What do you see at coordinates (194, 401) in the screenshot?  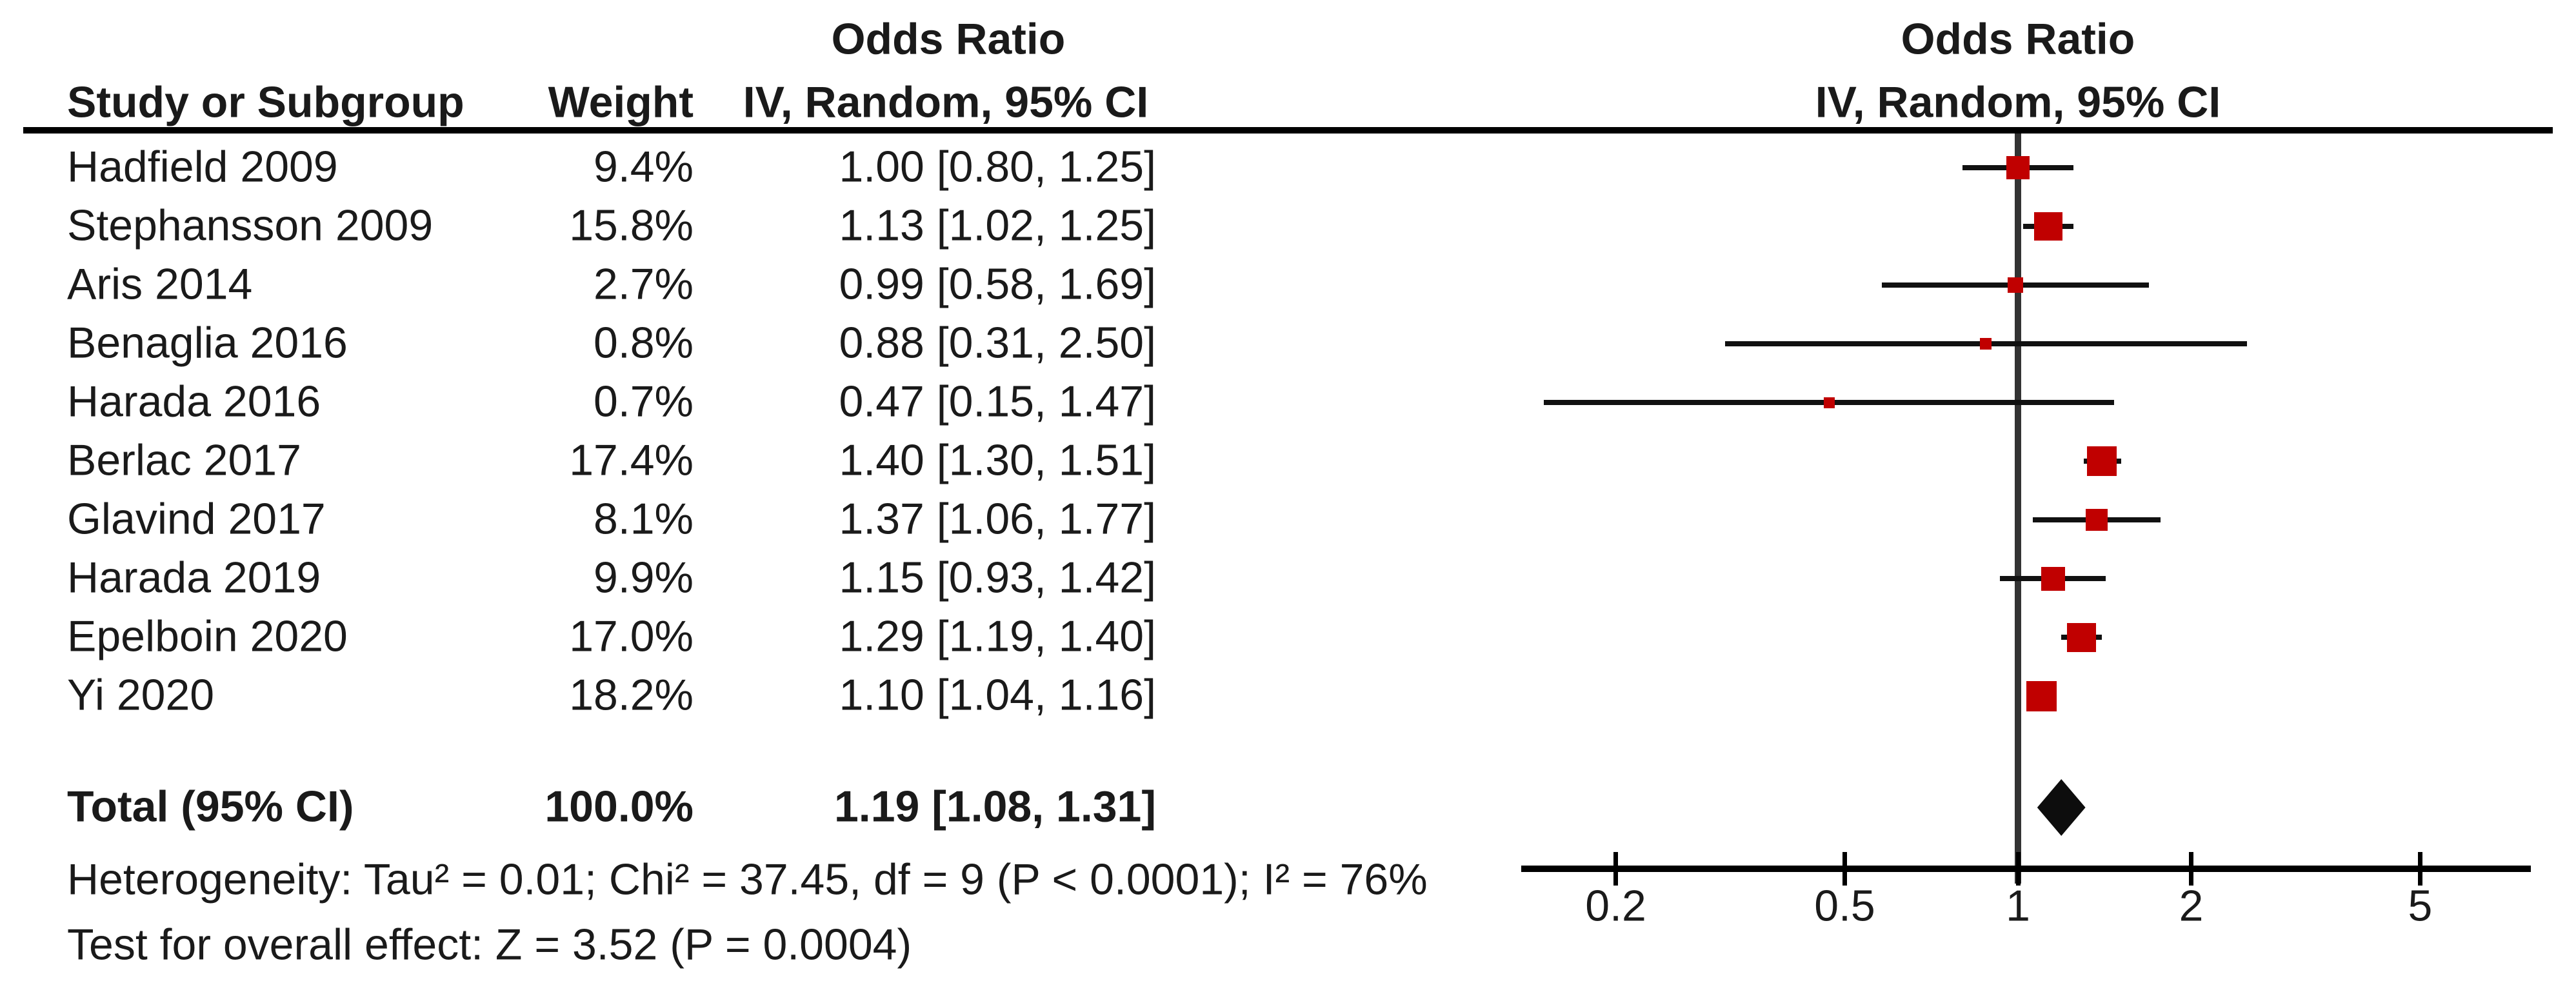 I see `study-name-label: Harada 2016` at bounding box center [194, 401].